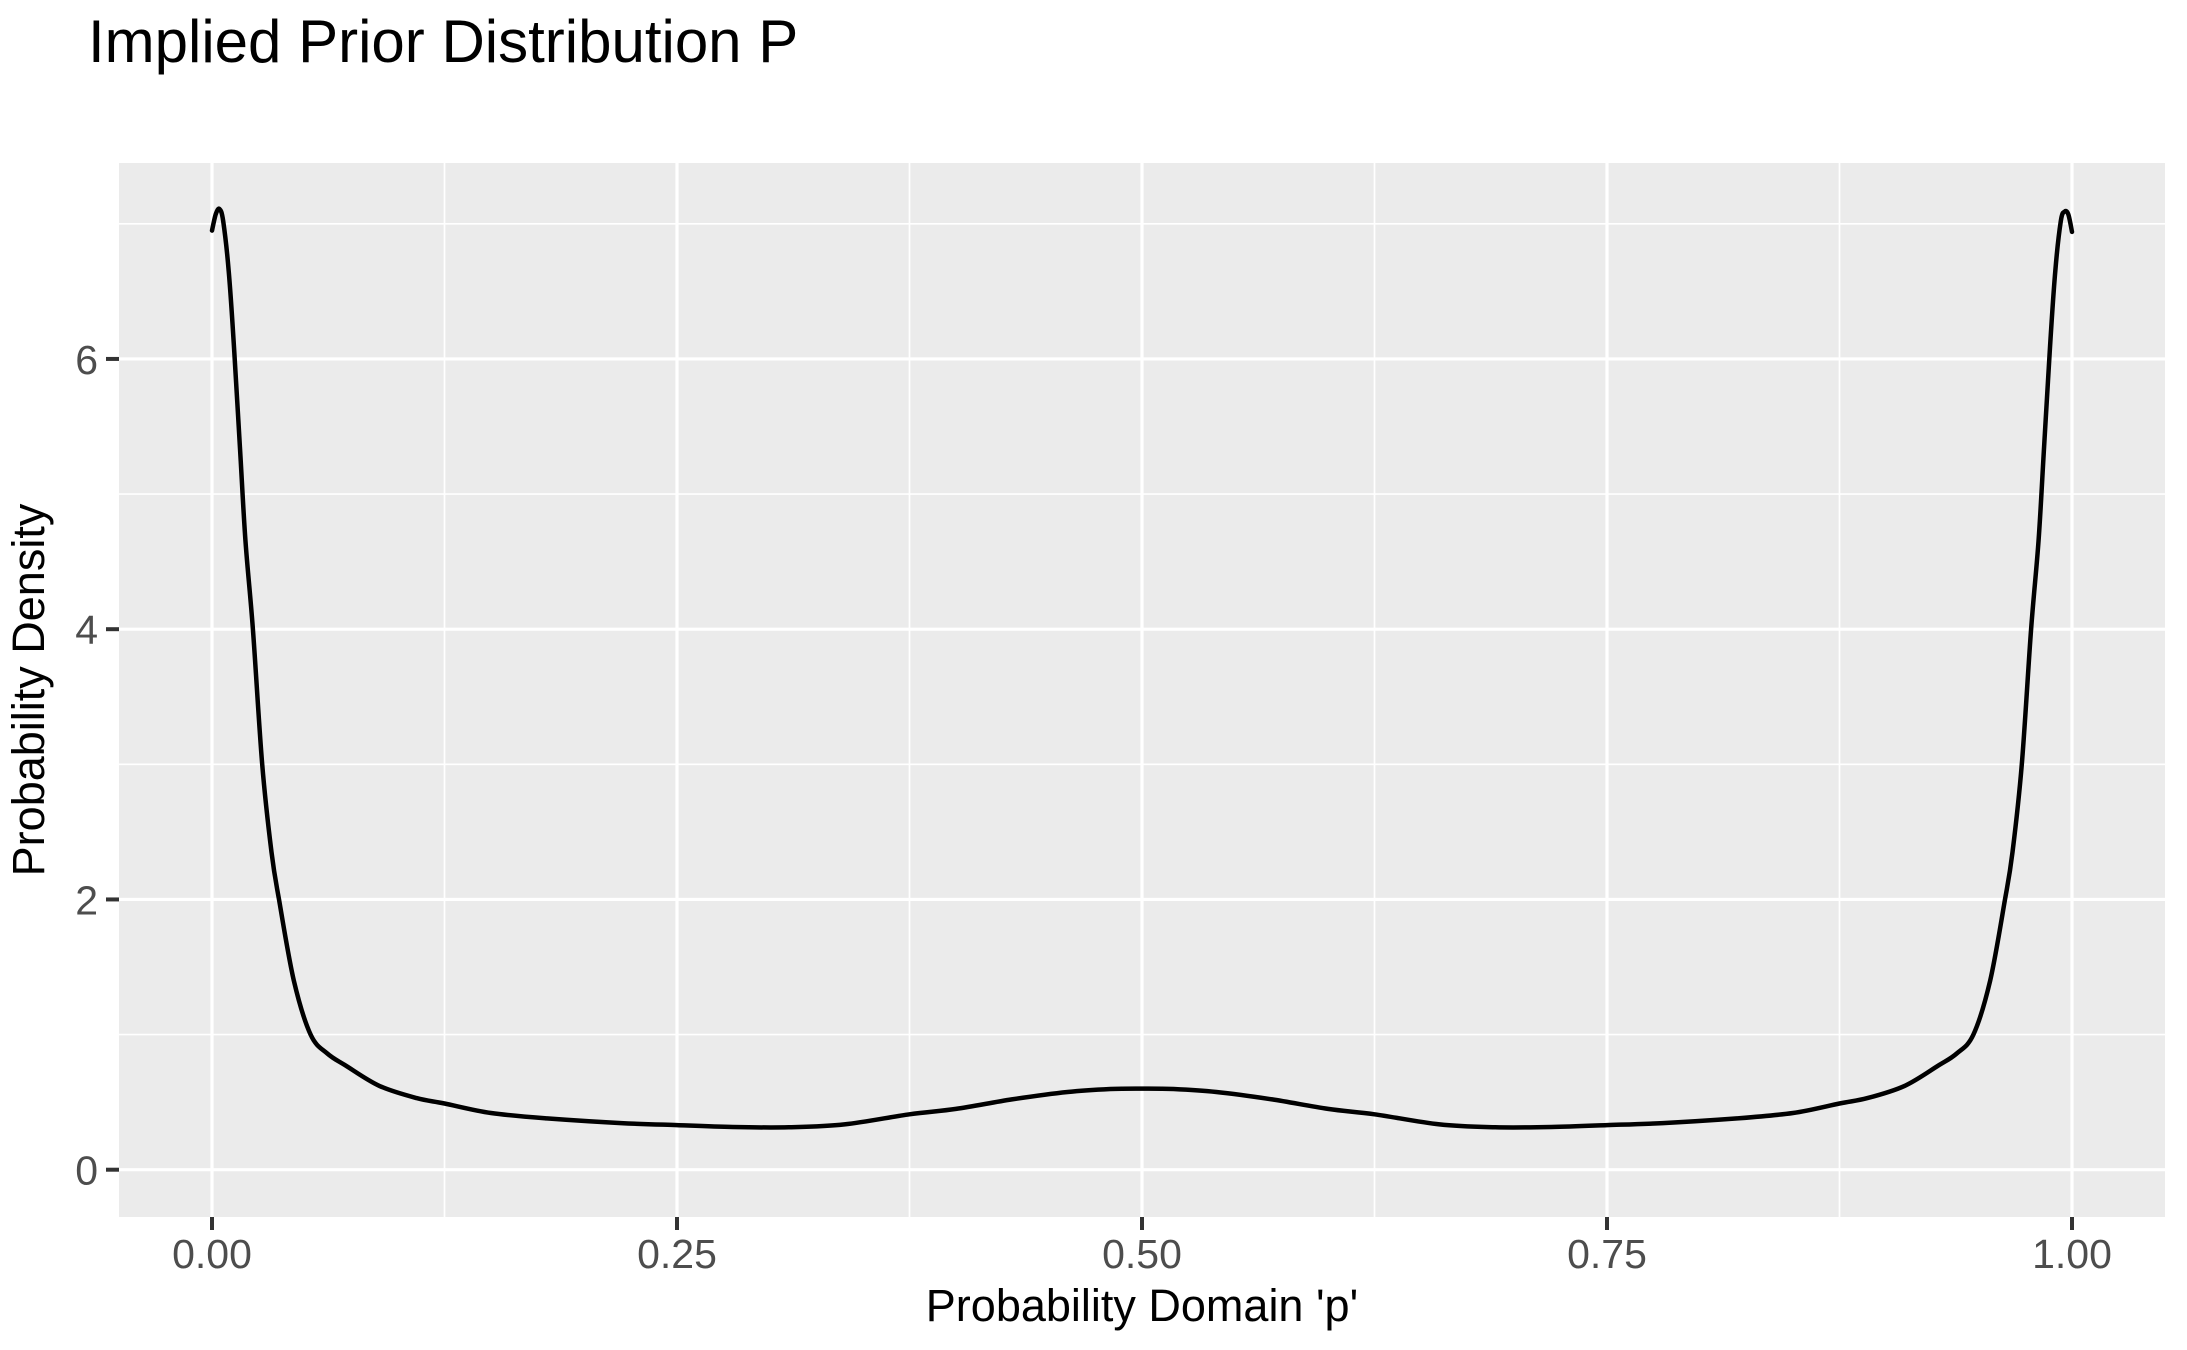  What do you see at coordinates (86, 630) in the screenshot?
I see `y-tick-label: 4` at bounding box center [86, 630].